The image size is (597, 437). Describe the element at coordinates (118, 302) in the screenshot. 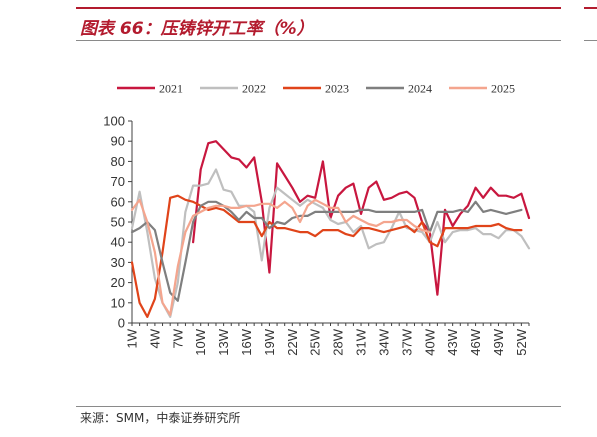

I see `y-tick-label: 10` at that location.